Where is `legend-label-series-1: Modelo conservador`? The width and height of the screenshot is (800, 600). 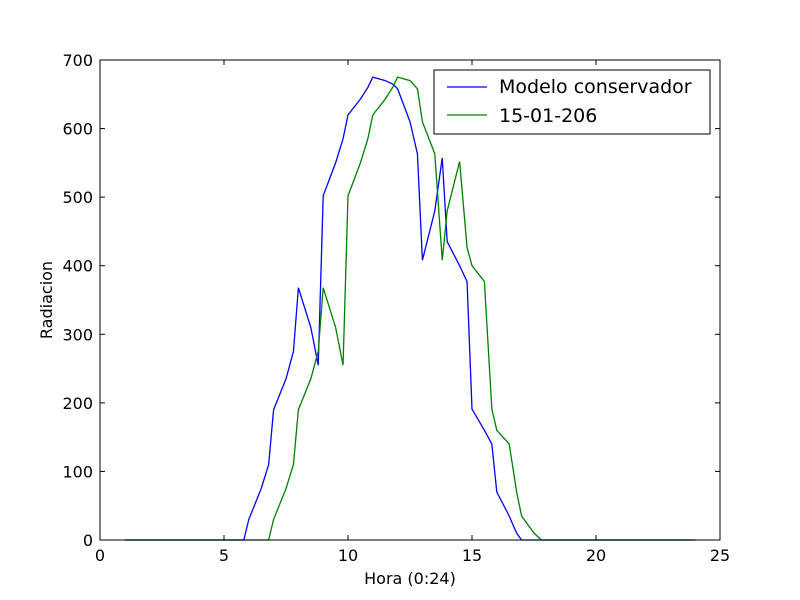
legend-label-series-1: Modelo conservador is located at coordinates (595, 87).